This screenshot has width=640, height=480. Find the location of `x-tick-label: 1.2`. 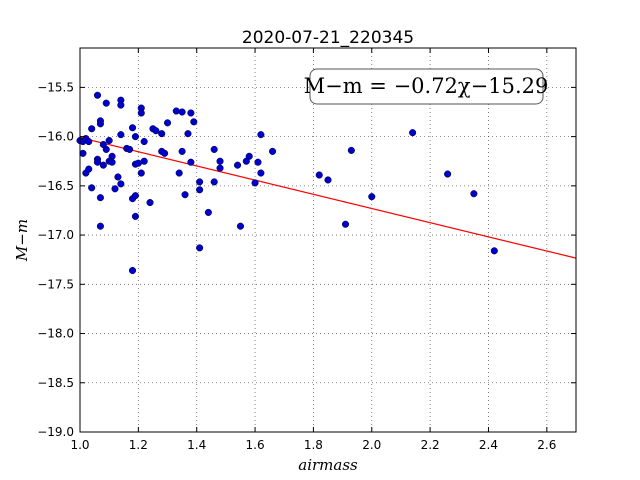

x-tick-label: 1.2 is located at coordinates (138, 445).